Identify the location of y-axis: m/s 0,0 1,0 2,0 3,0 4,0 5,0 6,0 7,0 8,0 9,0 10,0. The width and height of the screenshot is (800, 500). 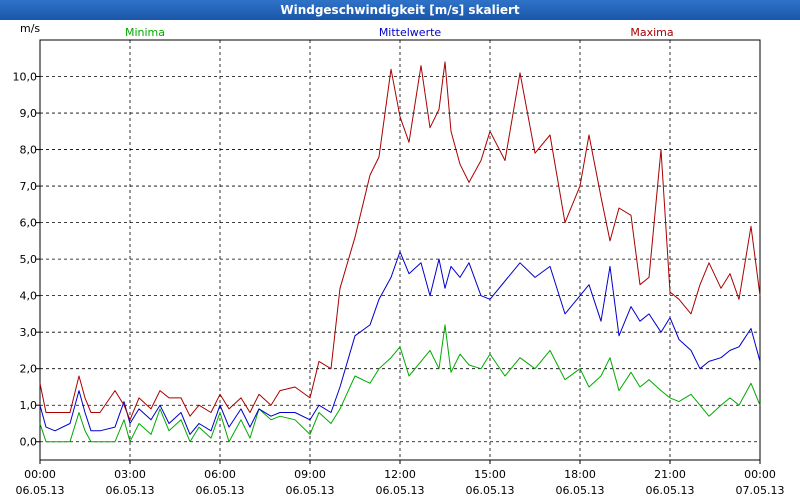
(27, 235).